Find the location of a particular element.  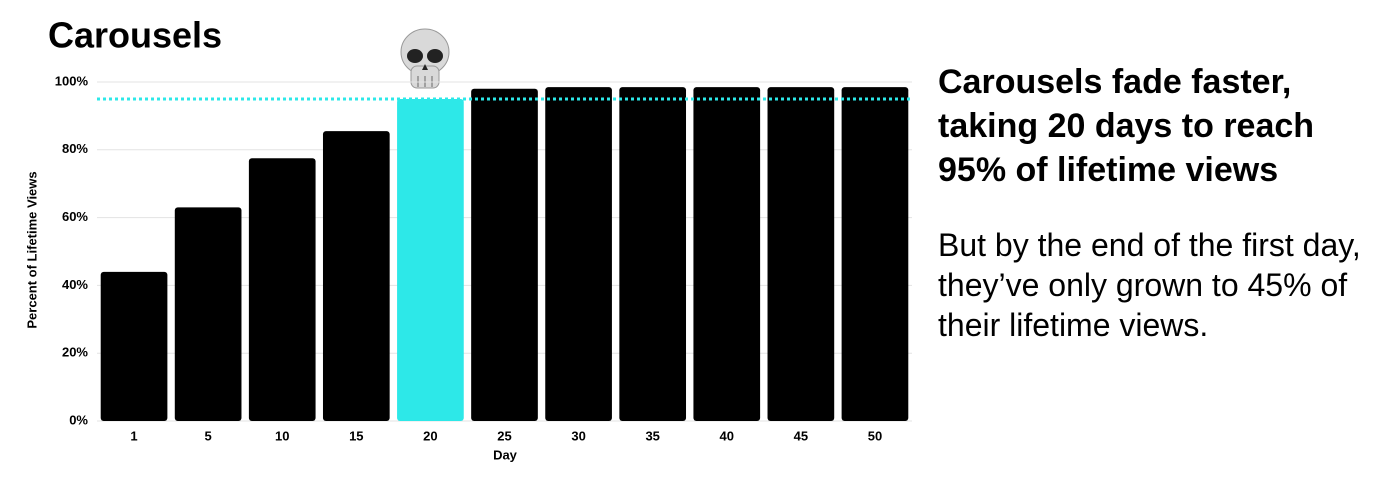

x-tick-label: 50 is located at coordinates (875, 435).